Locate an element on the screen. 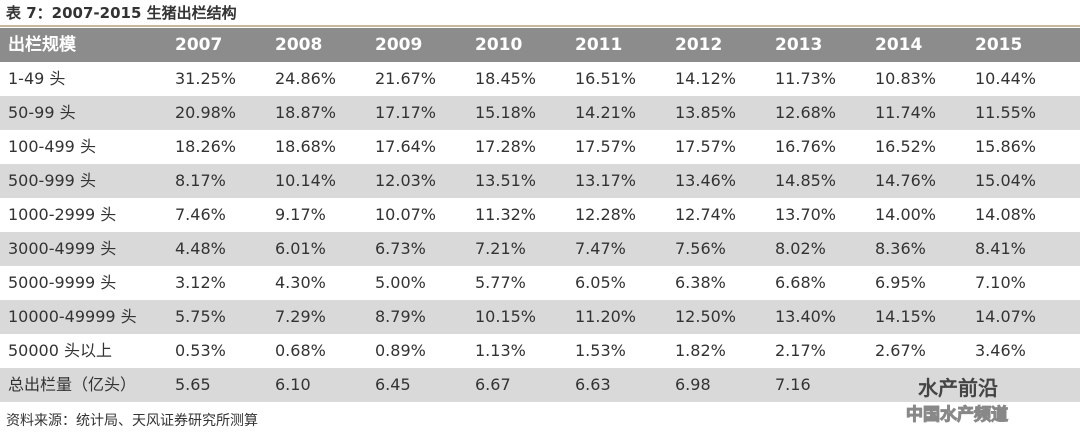 The image size is (1080, 441). cell-value: 0.89% is located at coordinates (400, 350).